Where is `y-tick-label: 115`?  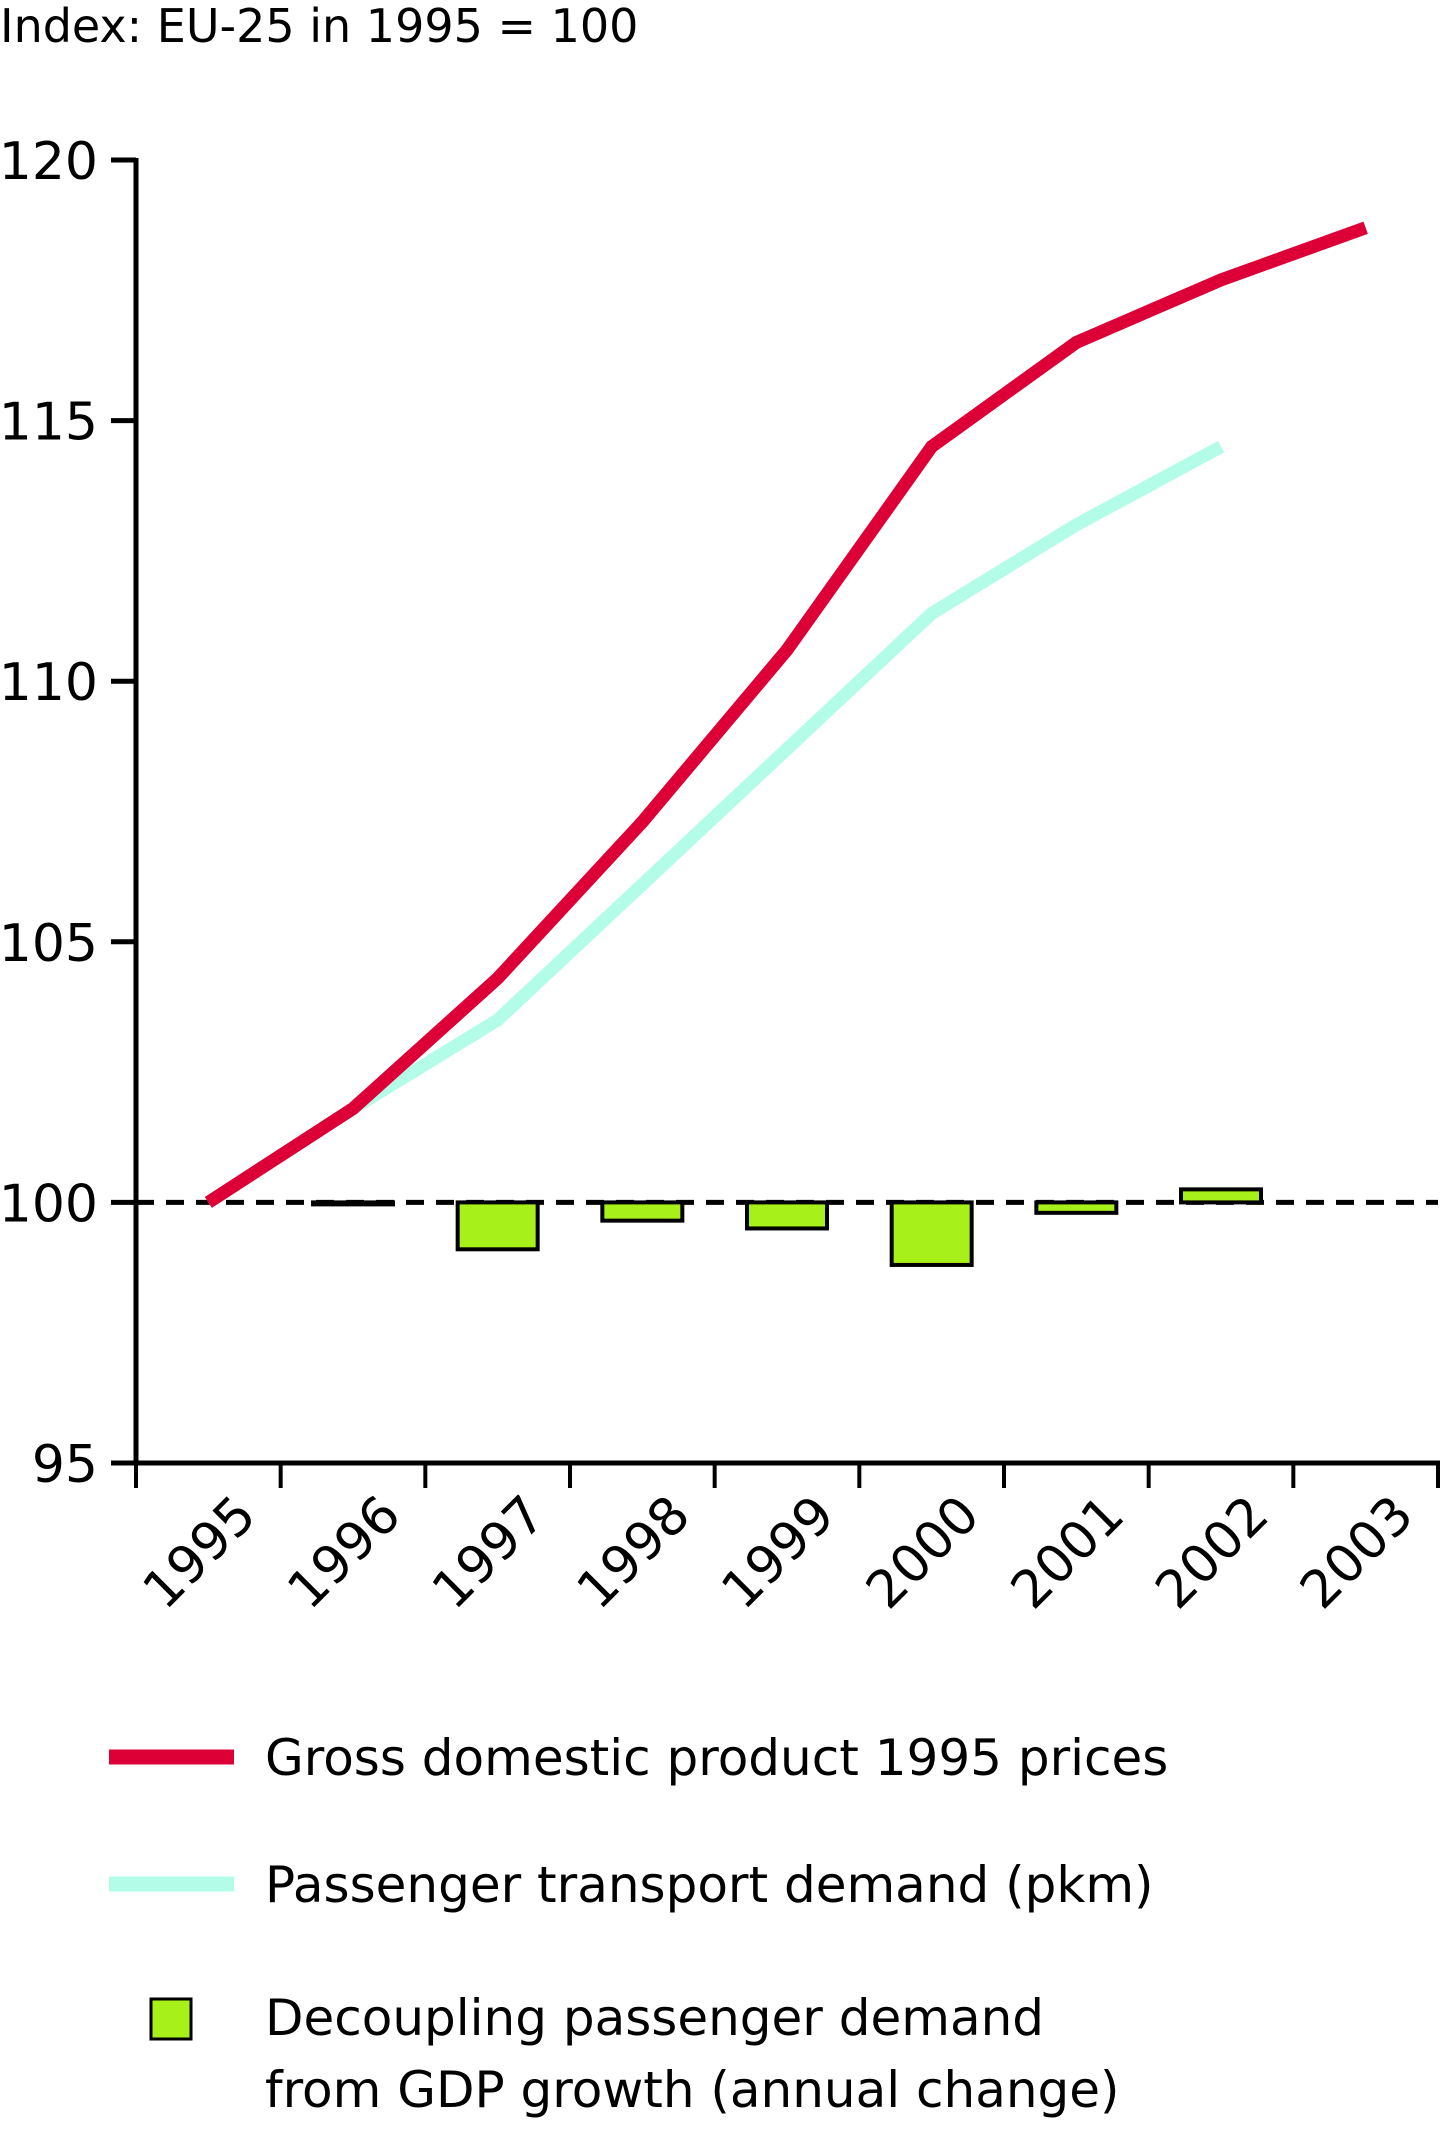
y-tick-label: 115 is located at coordinates (49, 423).